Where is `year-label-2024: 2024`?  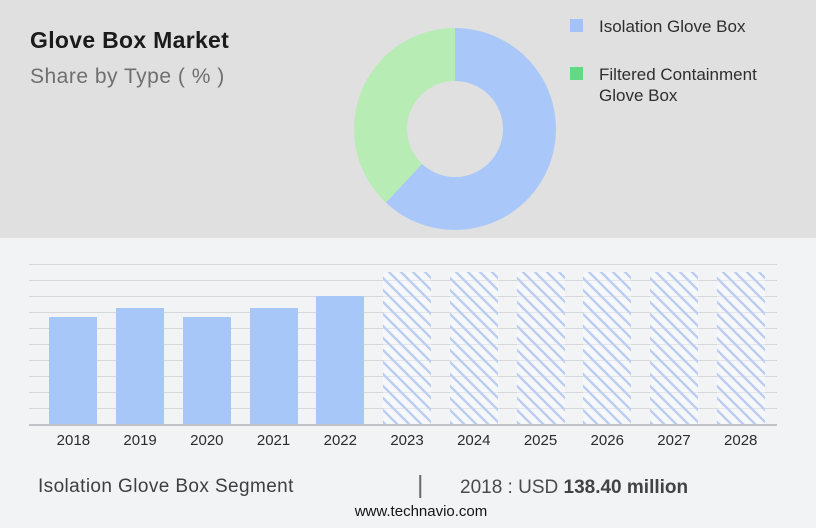 year-label-2024: 2024 is located at coordinates (474, 440).